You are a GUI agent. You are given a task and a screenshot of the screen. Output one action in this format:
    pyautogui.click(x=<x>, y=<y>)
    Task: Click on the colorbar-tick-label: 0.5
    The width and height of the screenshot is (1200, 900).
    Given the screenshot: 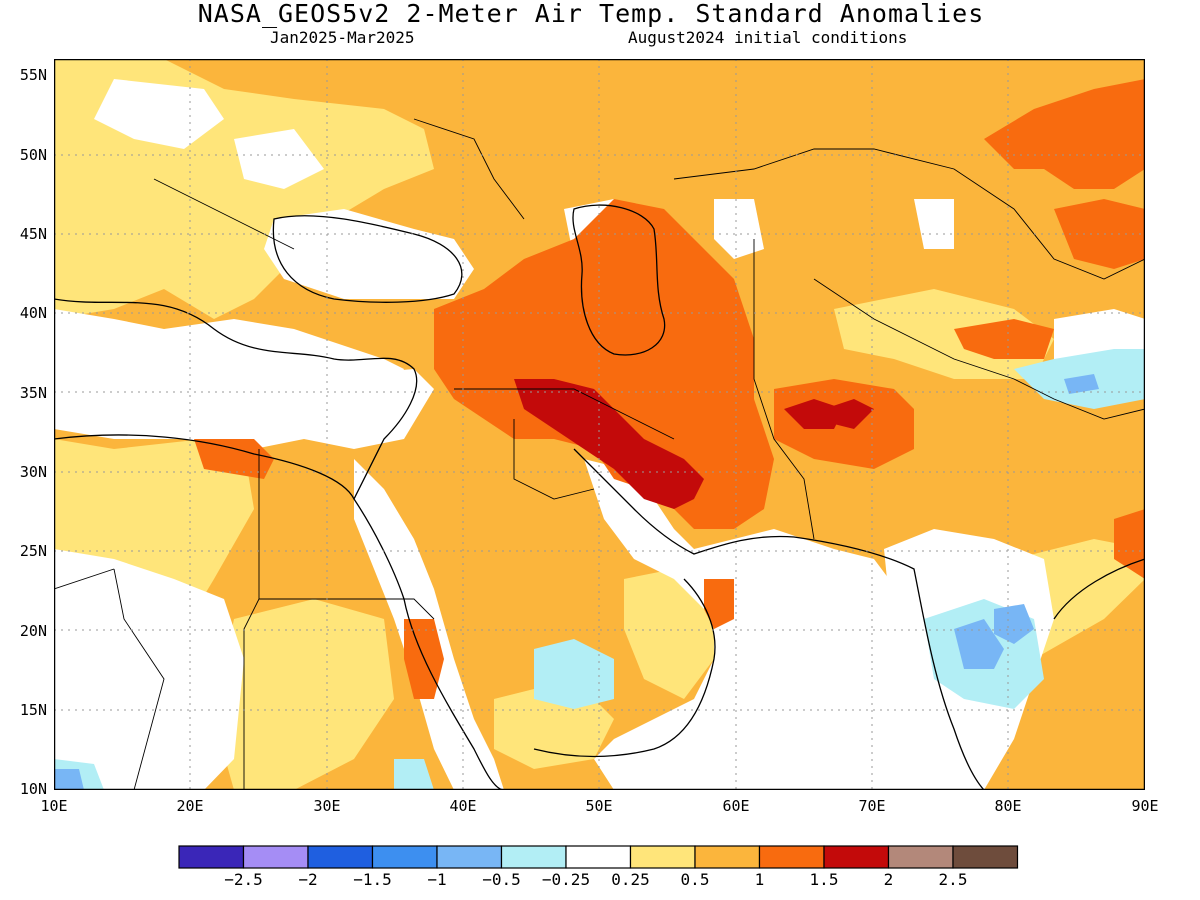 What is the action you would take?
    pyautogui.click(x=695, y=879)
    